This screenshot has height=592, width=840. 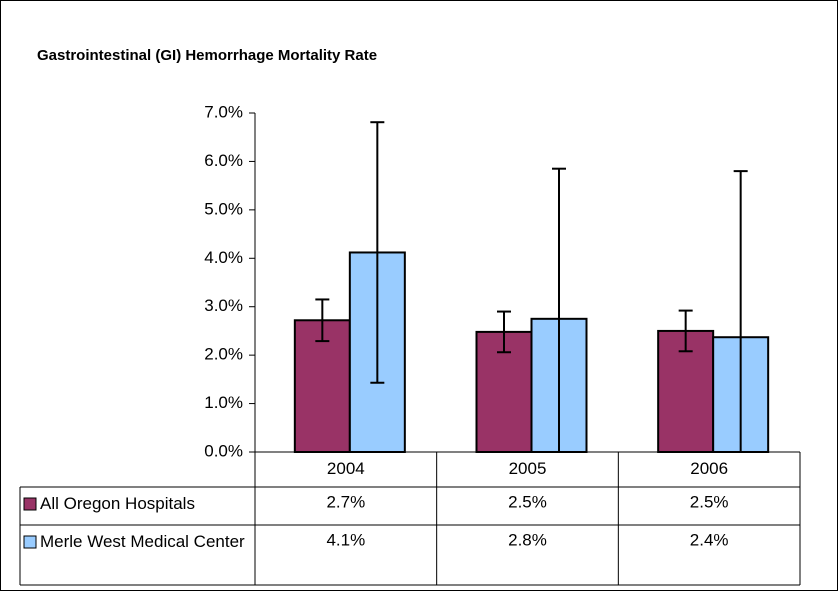 What do you see at coordinates (709, 468) in the screenshot?
I see `x-tick-label: 2006` at bounding box center [709, 468].